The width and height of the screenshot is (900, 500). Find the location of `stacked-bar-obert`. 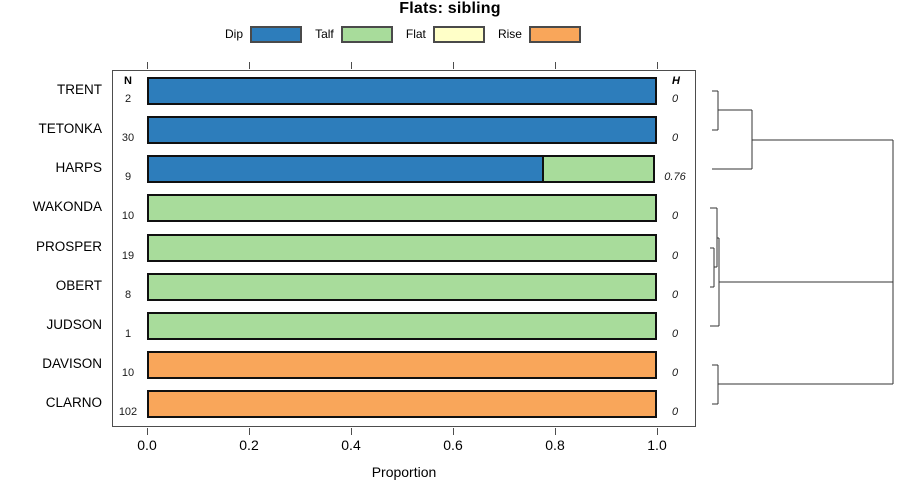

stacked-bar-obert is located at coordinates (402, 287).